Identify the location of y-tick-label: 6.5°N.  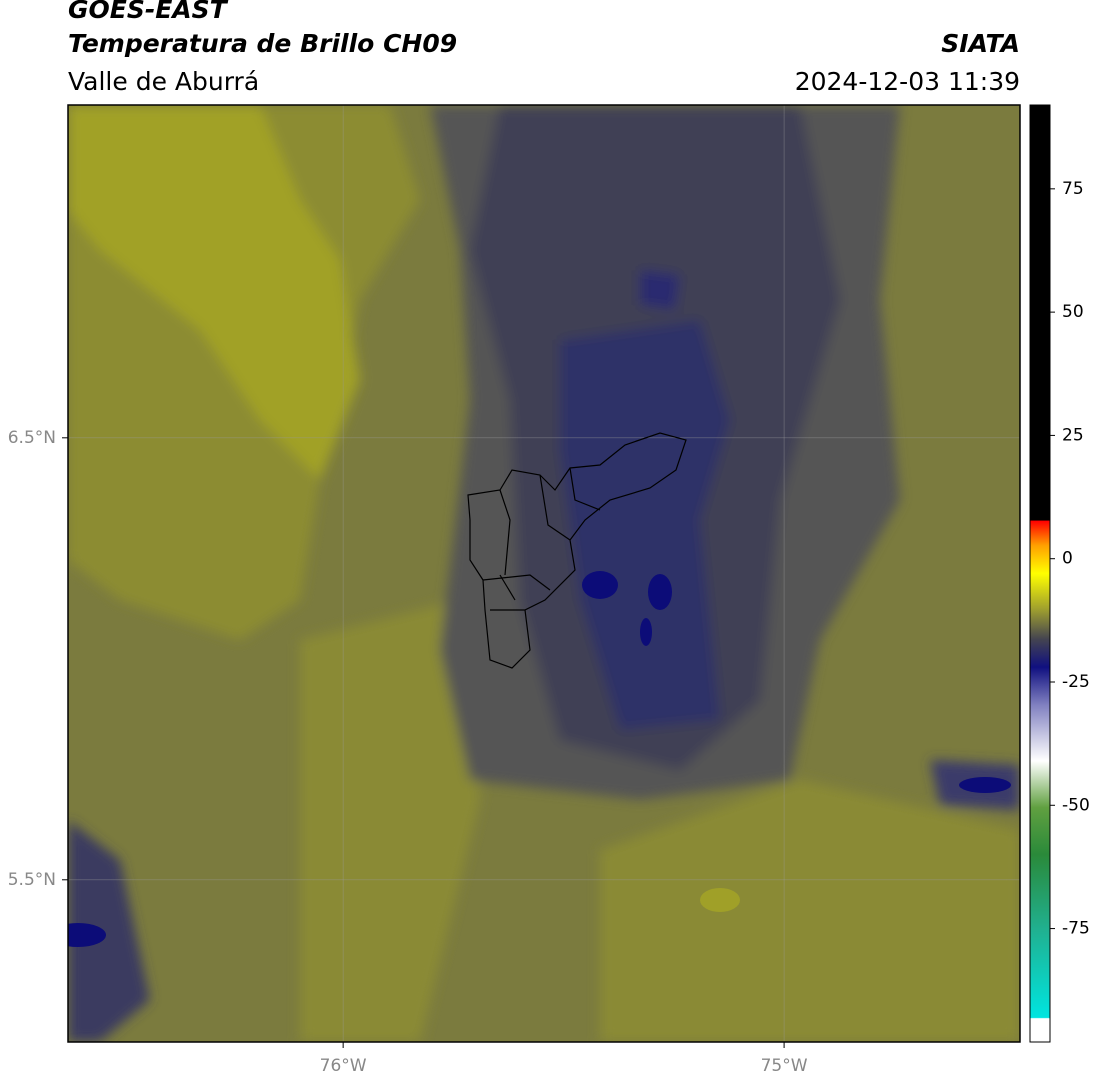
(32, 438).